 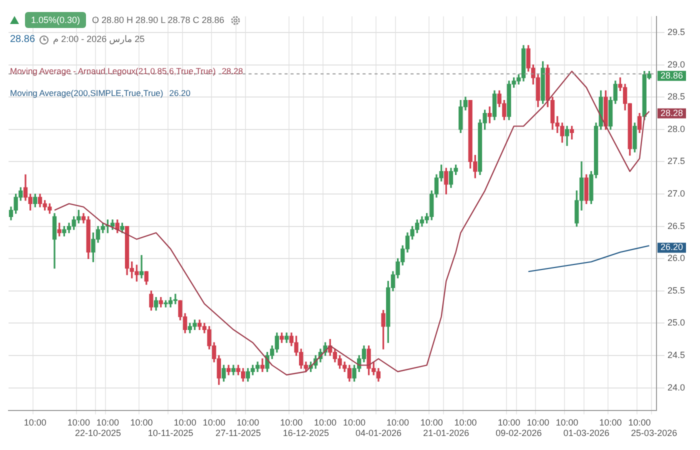 I want to click on text: 28.28, so click(x=672, y=113).